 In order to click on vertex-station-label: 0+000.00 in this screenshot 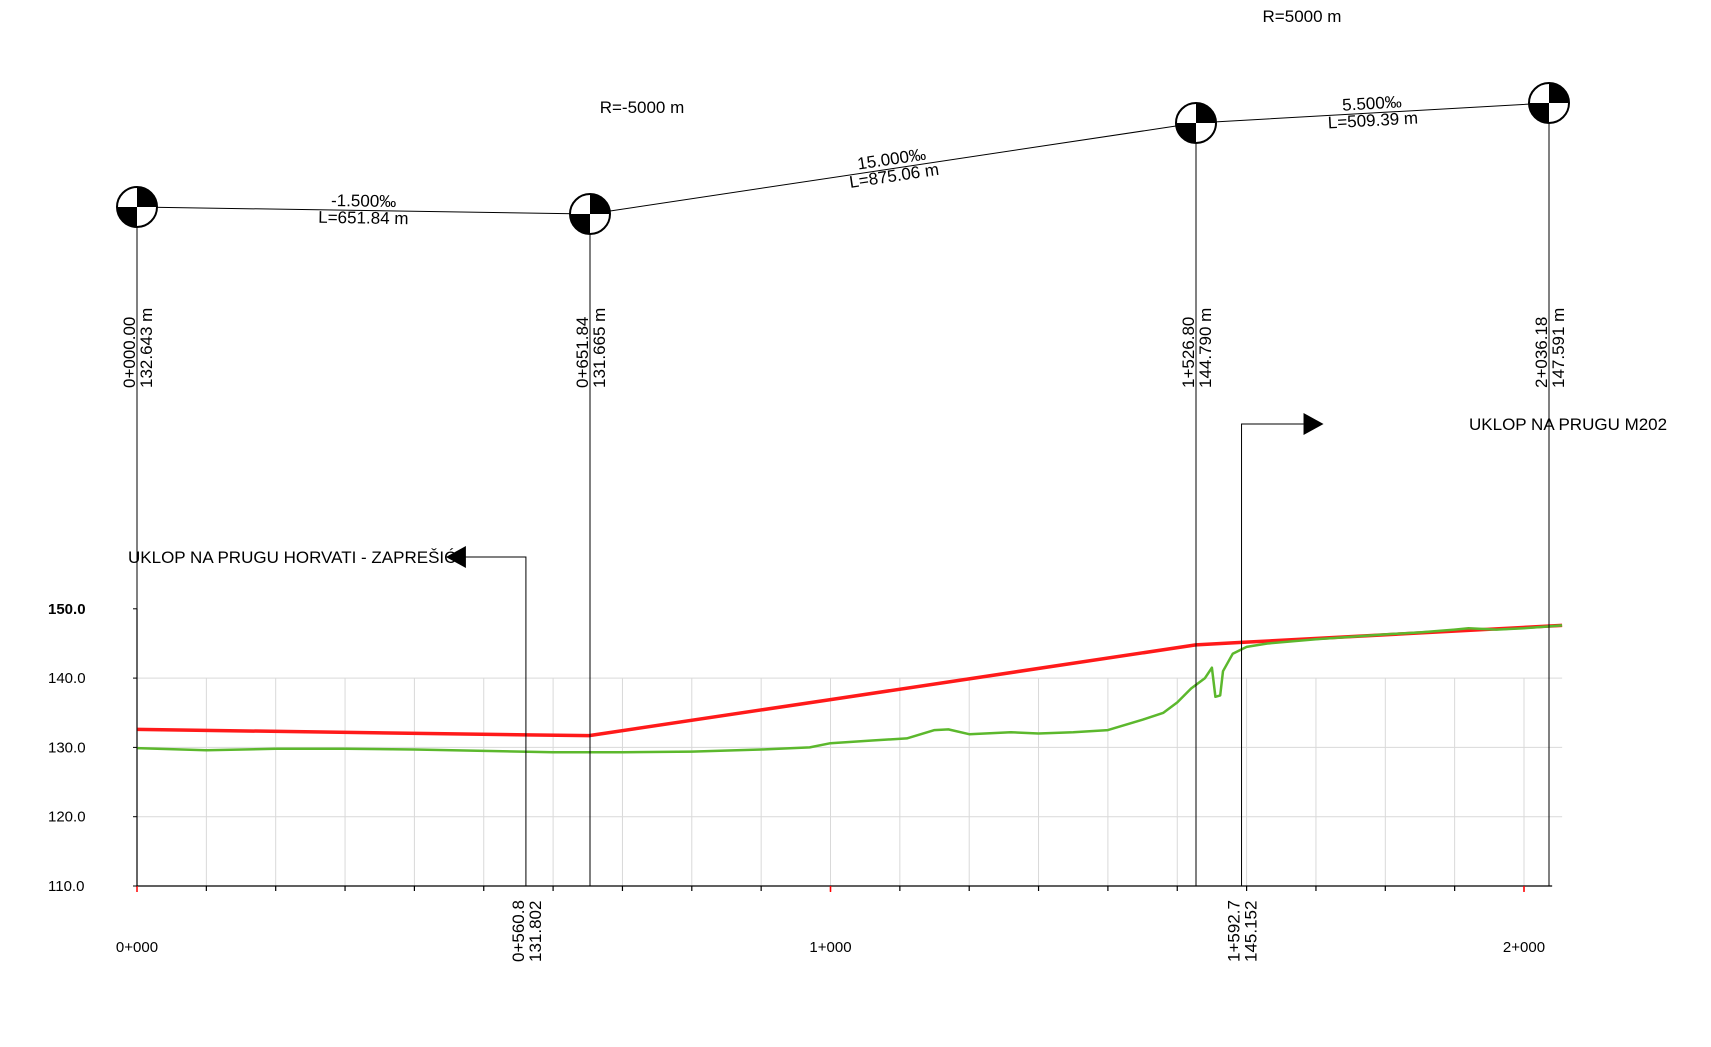, I will do `click(129, 352)`.